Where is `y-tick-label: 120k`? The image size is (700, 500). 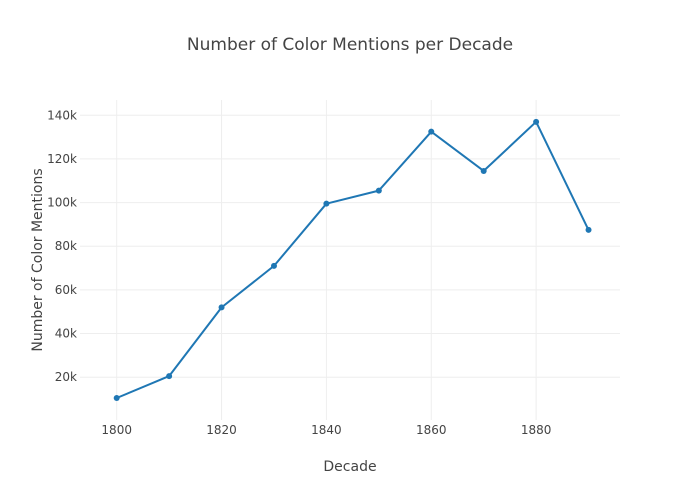
y-tick-label: 120k is located at coordinates (62, 159).